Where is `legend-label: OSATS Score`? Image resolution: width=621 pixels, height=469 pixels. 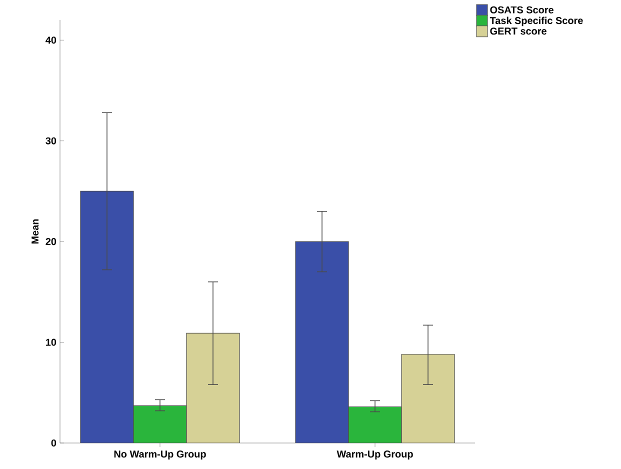
legend-label: OSATS Score is located at coordinates (522, 10).